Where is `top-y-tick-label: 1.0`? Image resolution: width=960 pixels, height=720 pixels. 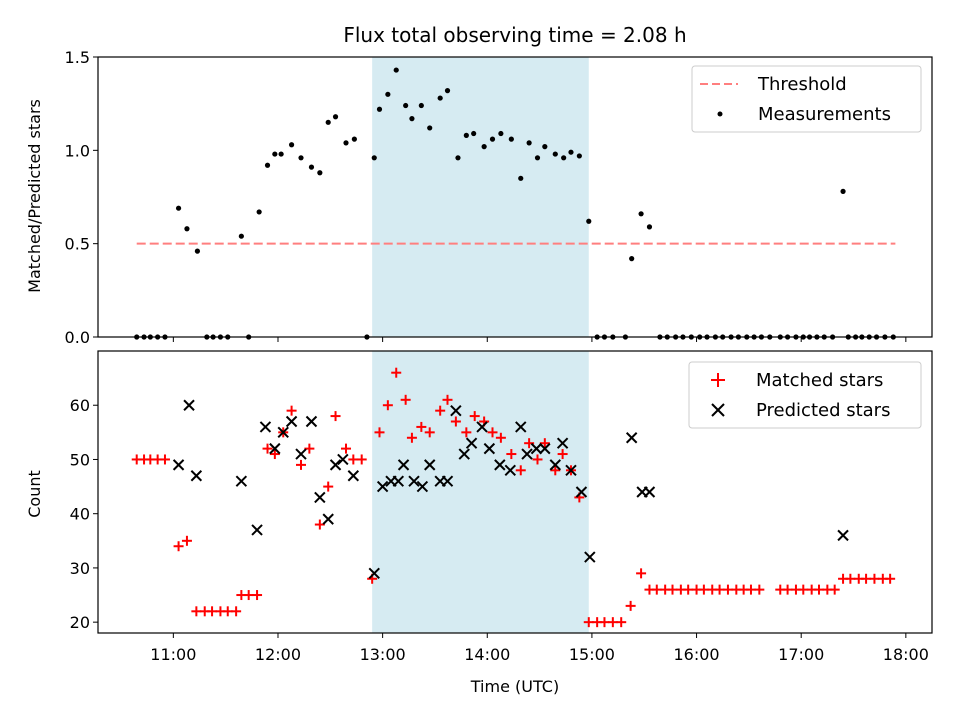 top-y-tick-label: 1.0 is located at coordinates (77, 150).